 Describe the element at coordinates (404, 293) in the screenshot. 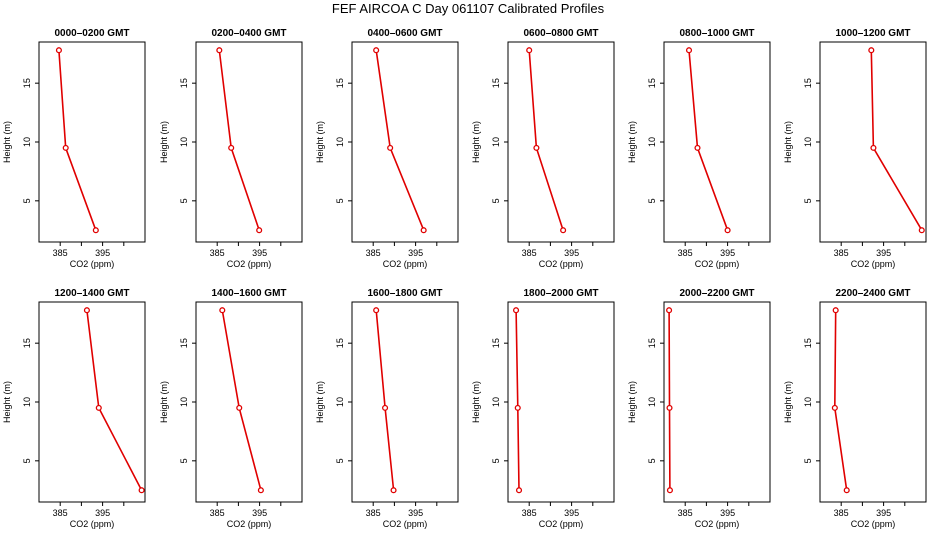

I see `panel-title: 1600–1800 GMT` at that location.